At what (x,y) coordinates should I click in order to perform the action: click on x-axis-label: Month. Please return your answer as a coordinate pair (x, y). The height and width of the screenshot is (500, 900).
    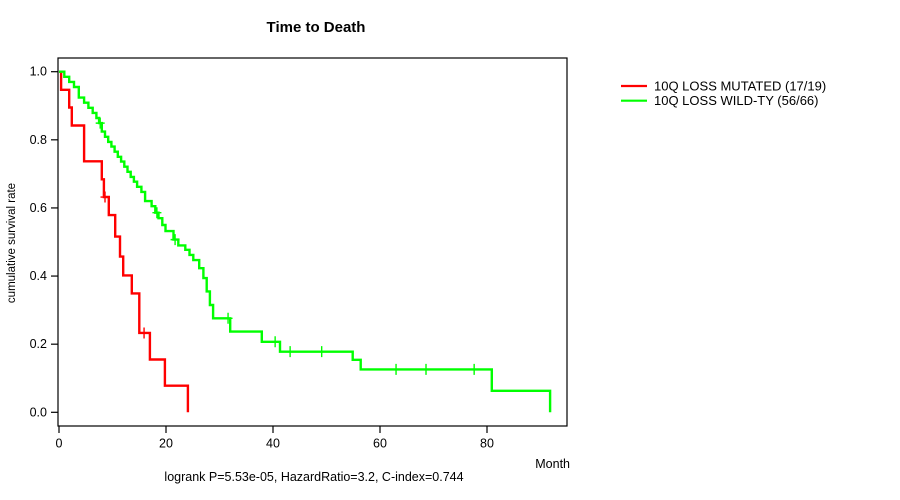
    Looking at the image, I should click on (552, 464).